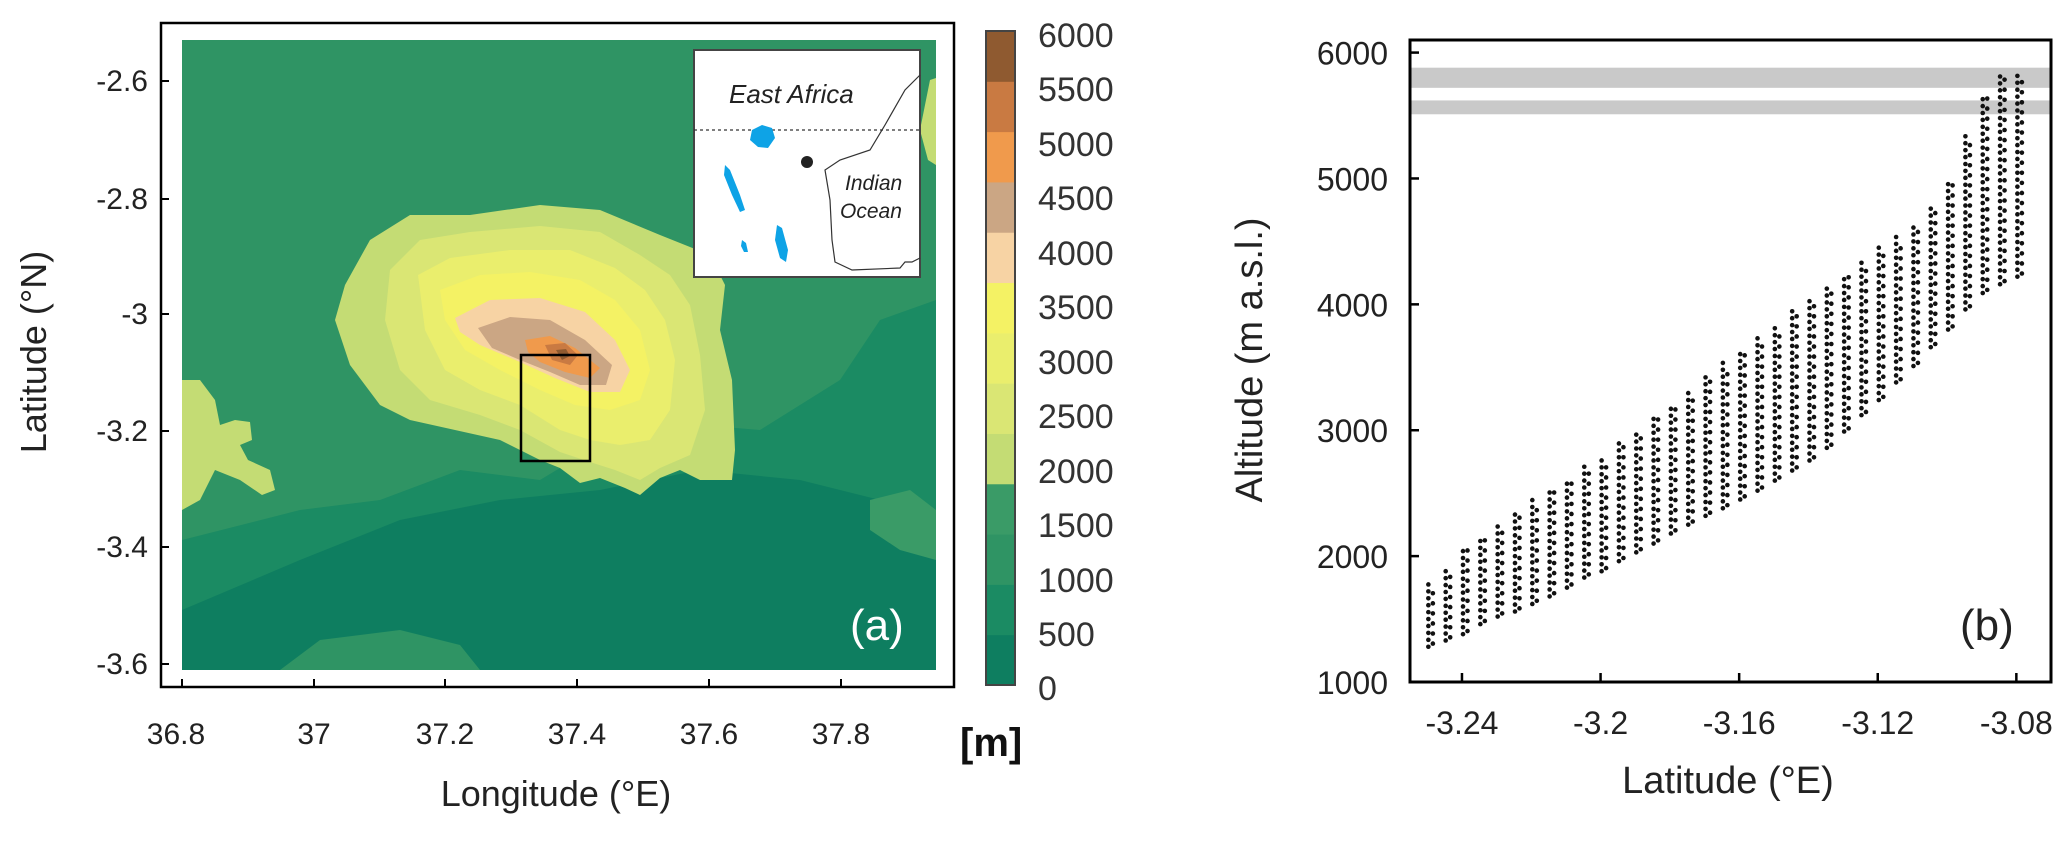 The image size is (2067, 841). What do you see at coordinates (1730, 91) in the screenshot?
I see `summit-bands` at bounding box center [1730, 91].